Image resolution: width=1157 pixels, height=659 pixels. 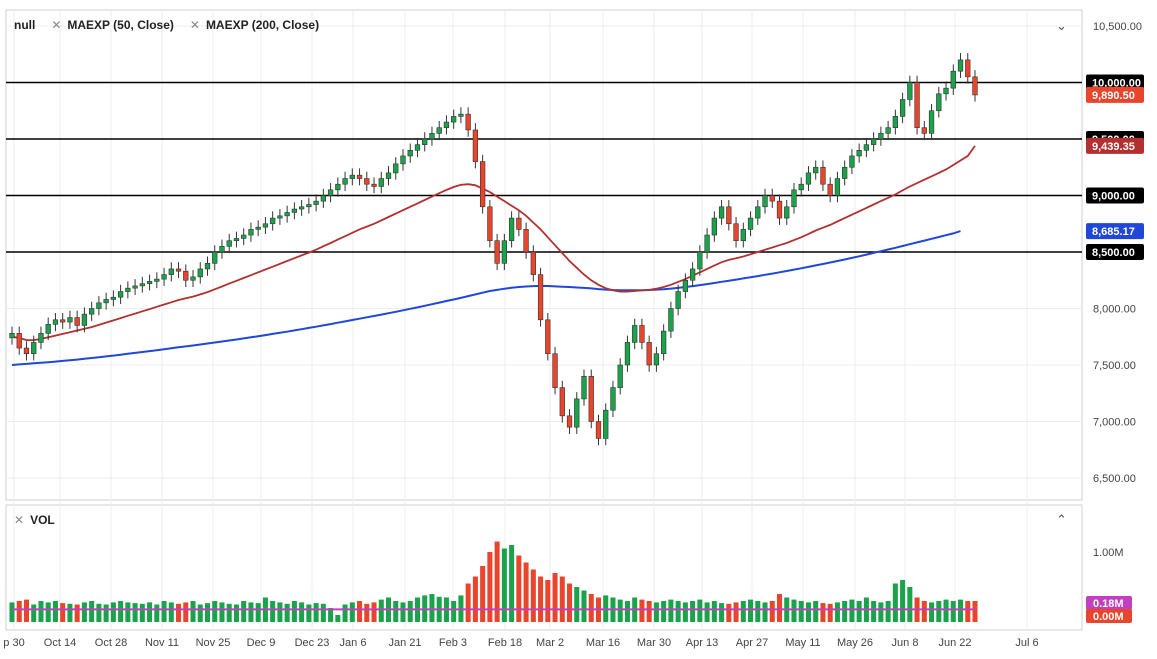 I want to click on y-tick-label: 7,500.00, so click(x=1114, y=366).